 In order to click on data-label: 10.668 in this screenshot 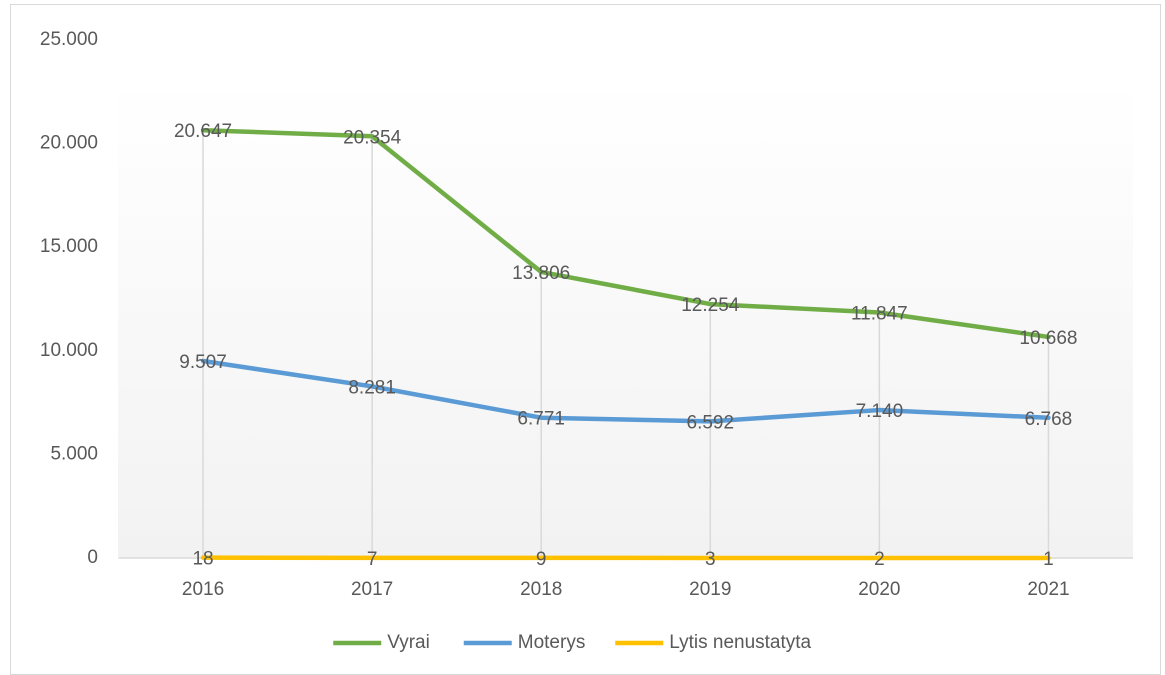, I will do `click(1048, 338)`.